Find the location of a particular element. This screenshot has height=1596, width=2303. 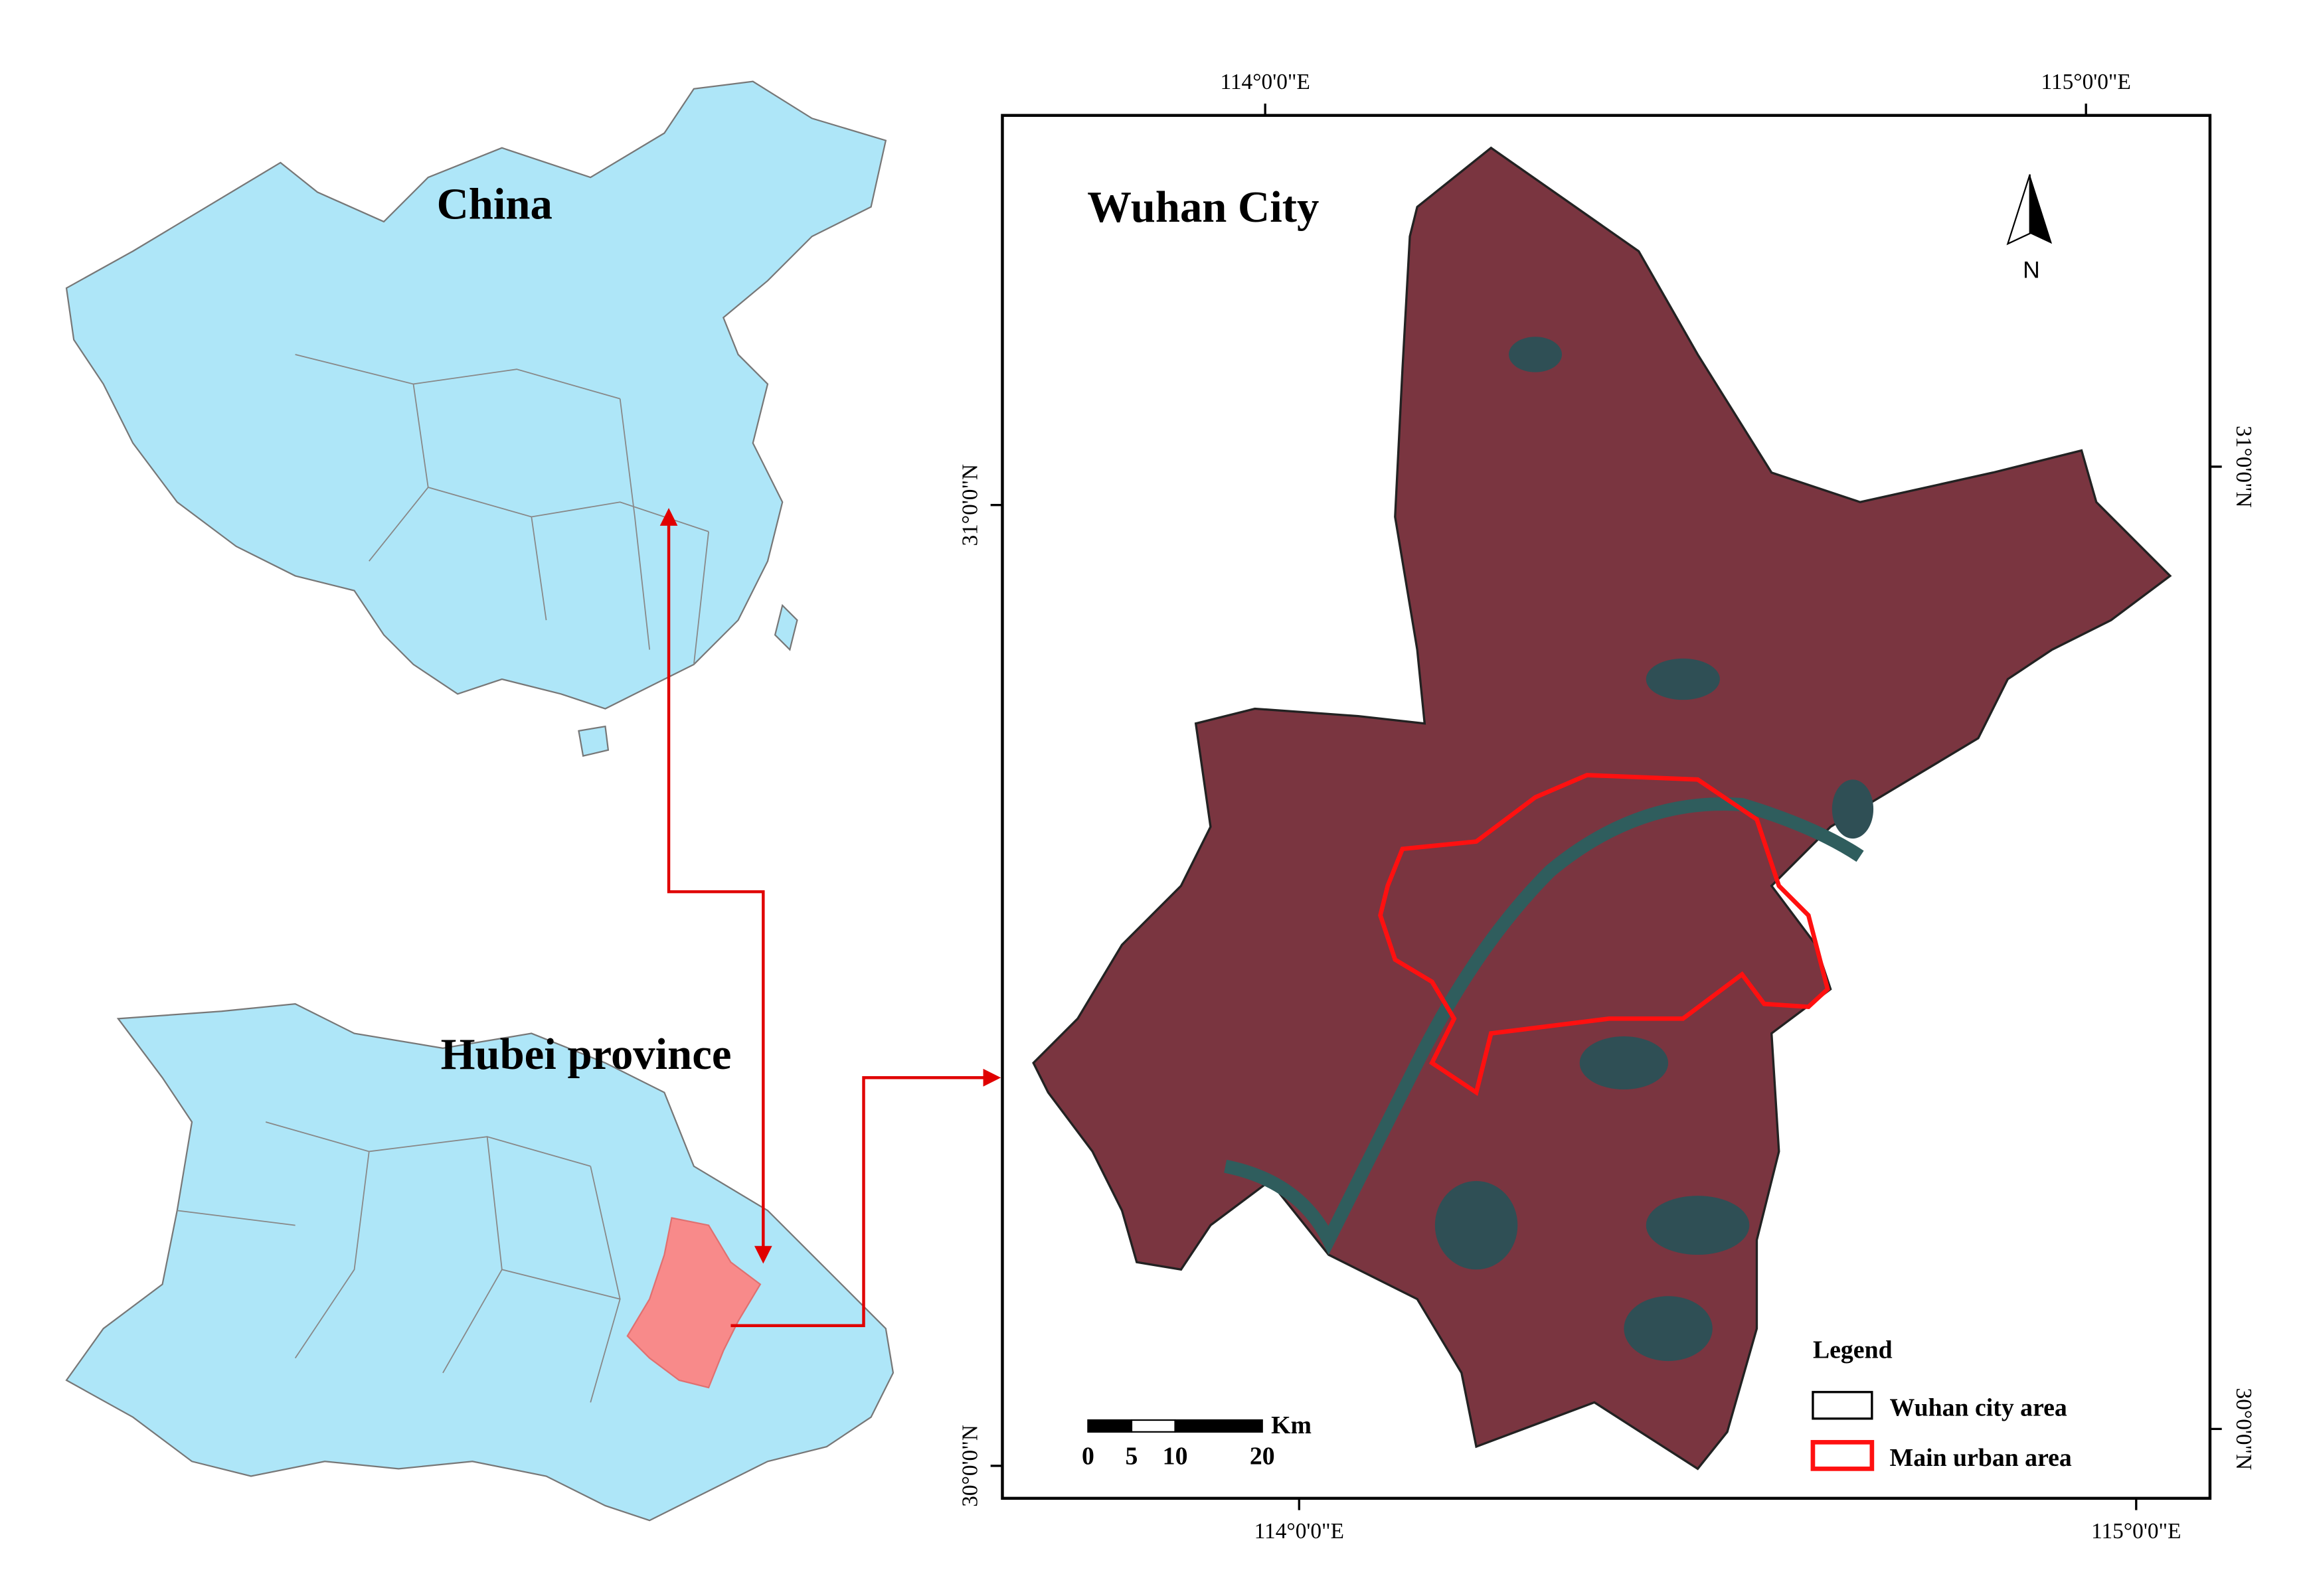

connector-arrows is located at coordinates (829, 922).